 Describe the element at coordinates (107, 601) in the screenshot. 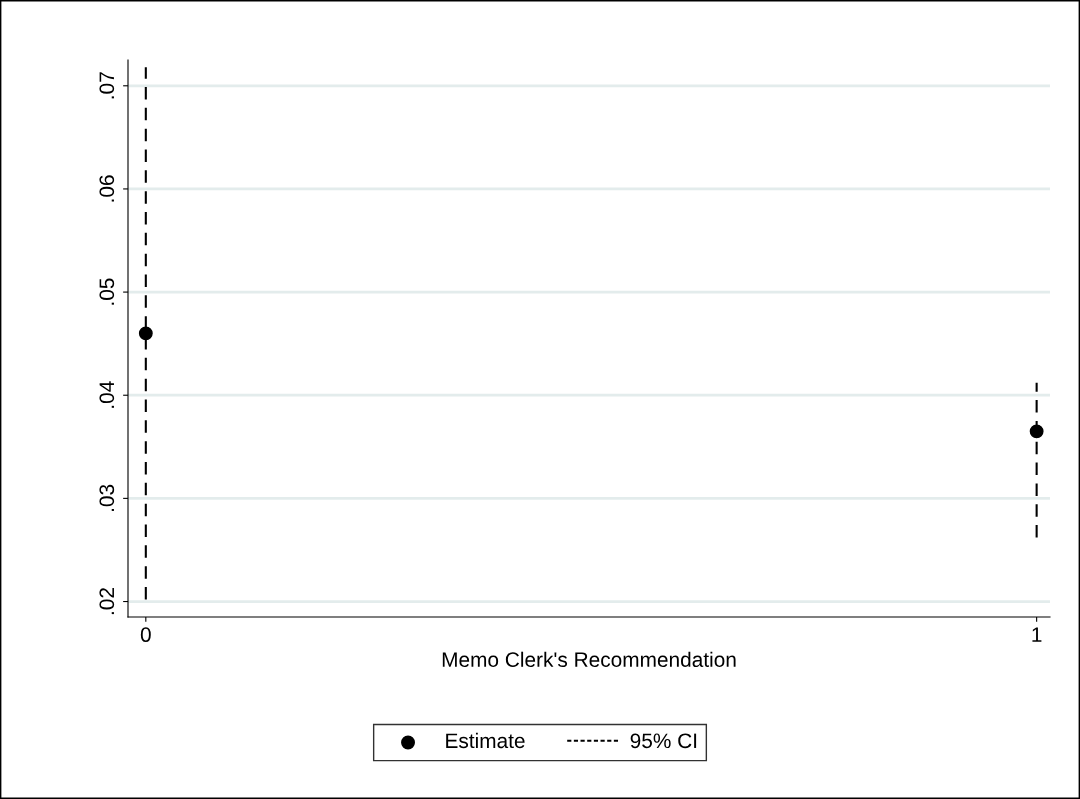

I see `y-tick-label: .02` at that location.